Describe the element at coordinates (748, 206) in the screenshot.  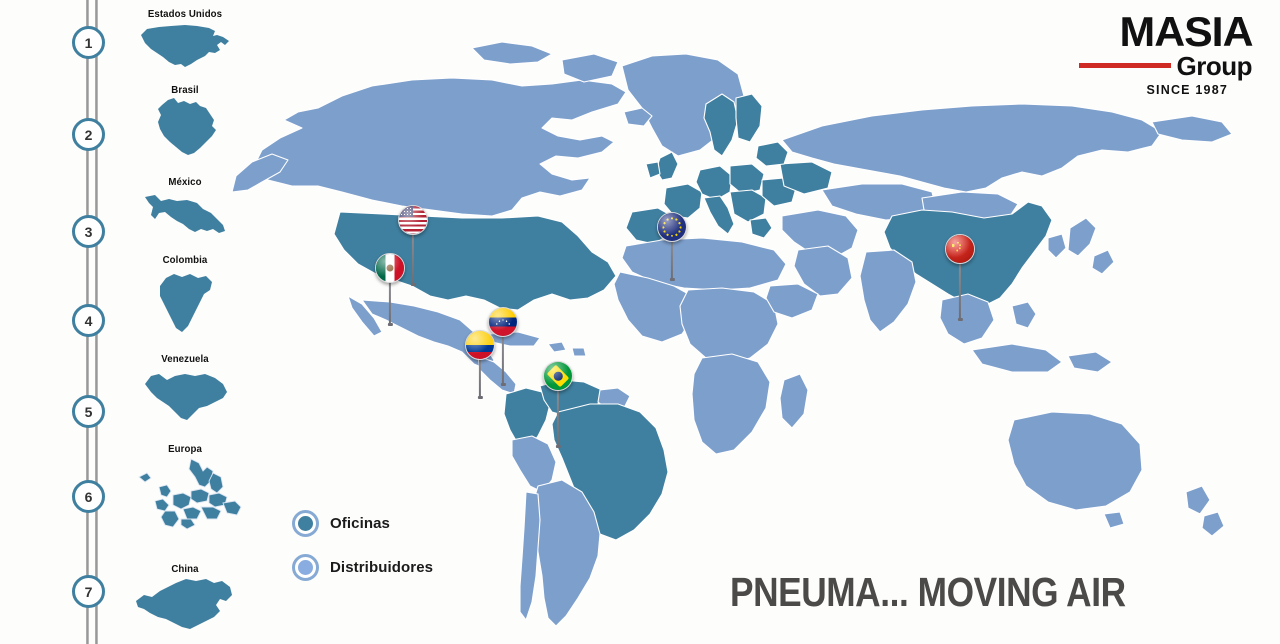
I see `region-balkans` at that location.